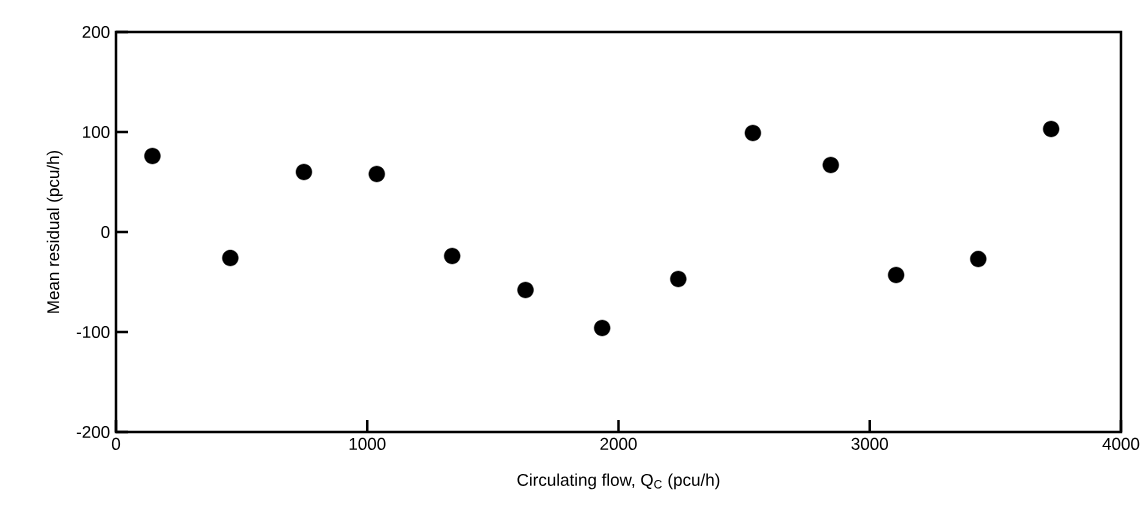 The width and height of the screenshot is (1146, 523). I want to click on y-tick-label: -100, so click(93, 332).